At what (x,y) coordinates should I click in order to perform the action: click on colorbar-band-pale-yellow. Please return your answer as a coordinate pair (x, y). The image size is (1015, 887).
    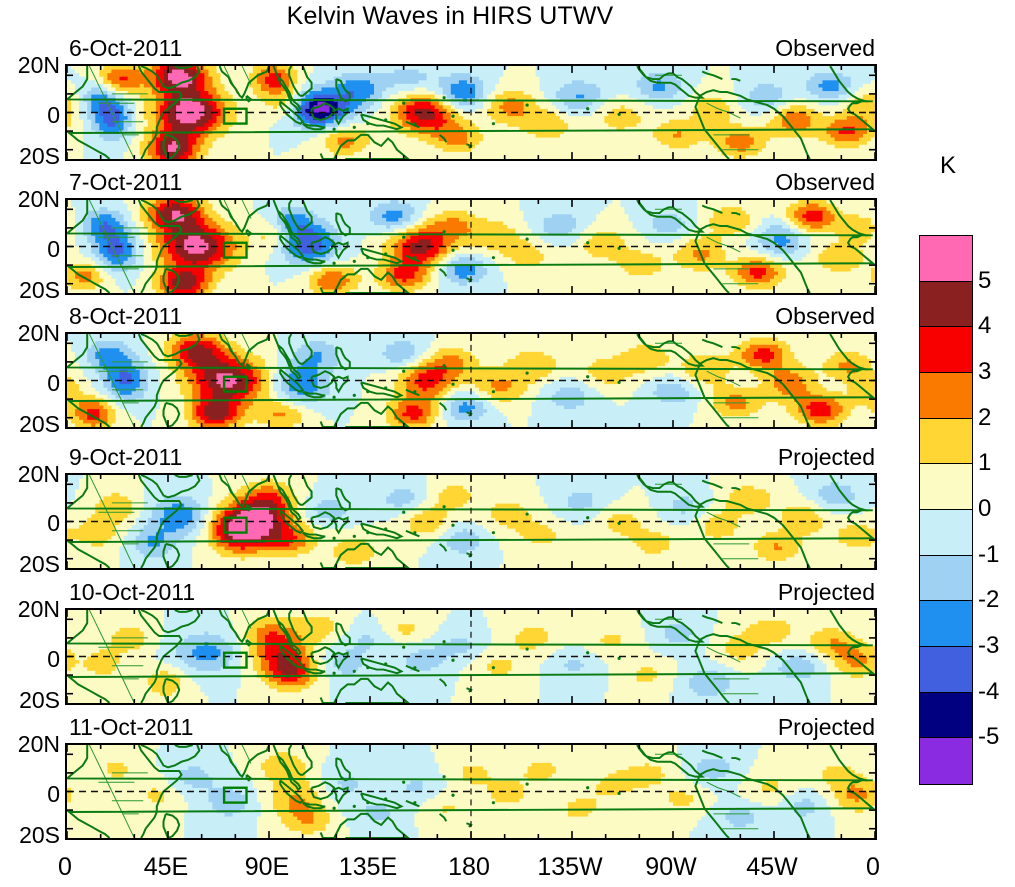
    Looking at the image, I should click on (946, 487).